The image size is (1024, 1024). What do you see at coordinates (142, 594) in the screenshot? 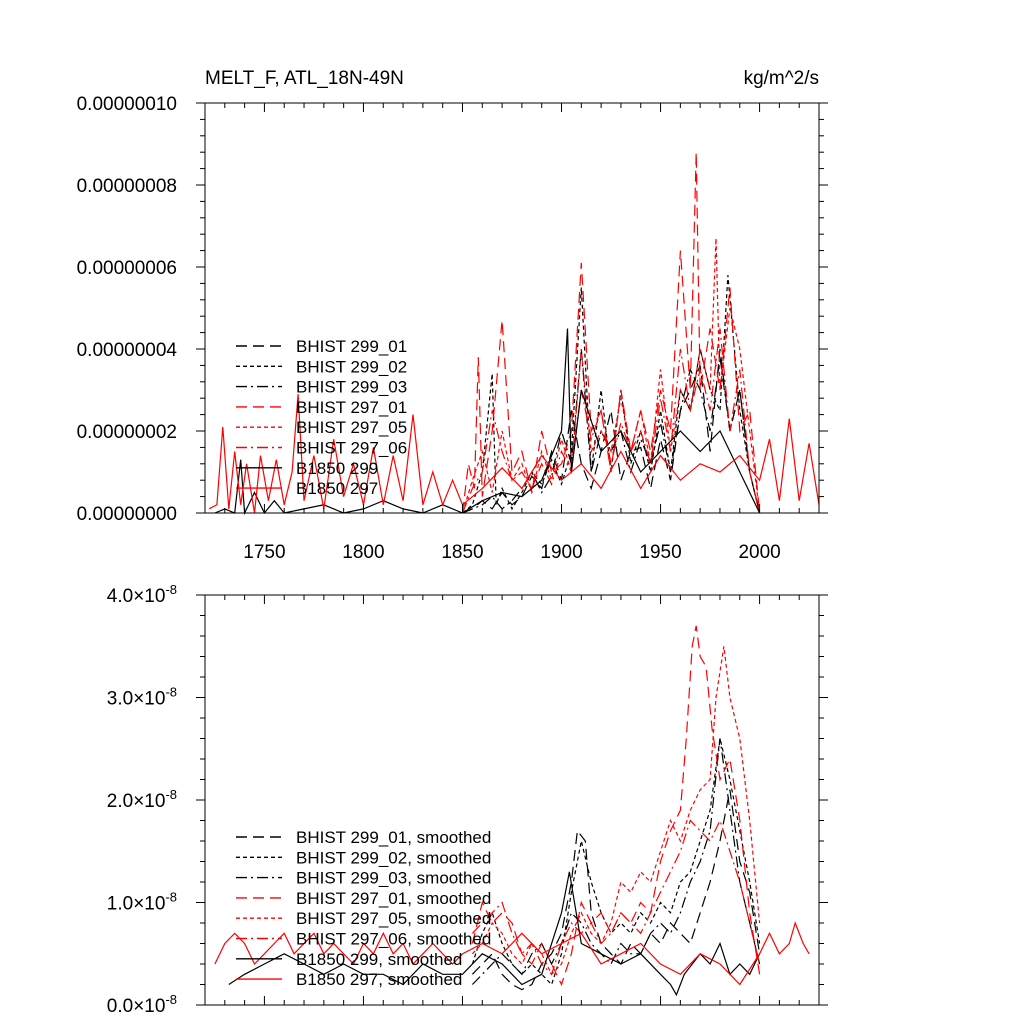
I see `y-tick-label: 4.0×10⁻⁸` at bounding box center [142, 594].